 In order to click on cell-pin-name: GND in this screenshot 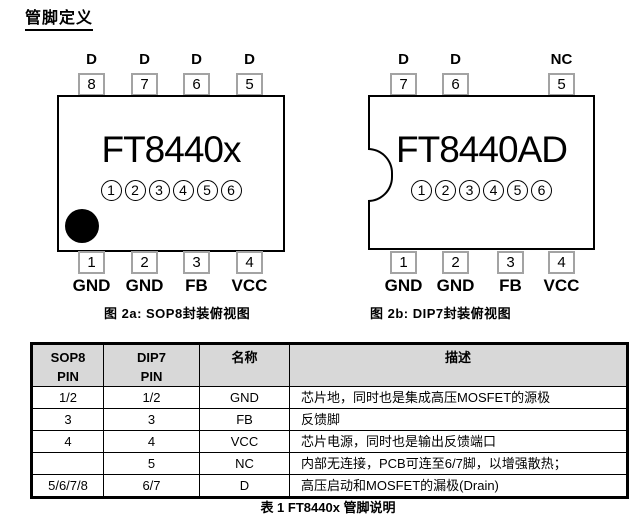, I will do `click(244, 397)`.